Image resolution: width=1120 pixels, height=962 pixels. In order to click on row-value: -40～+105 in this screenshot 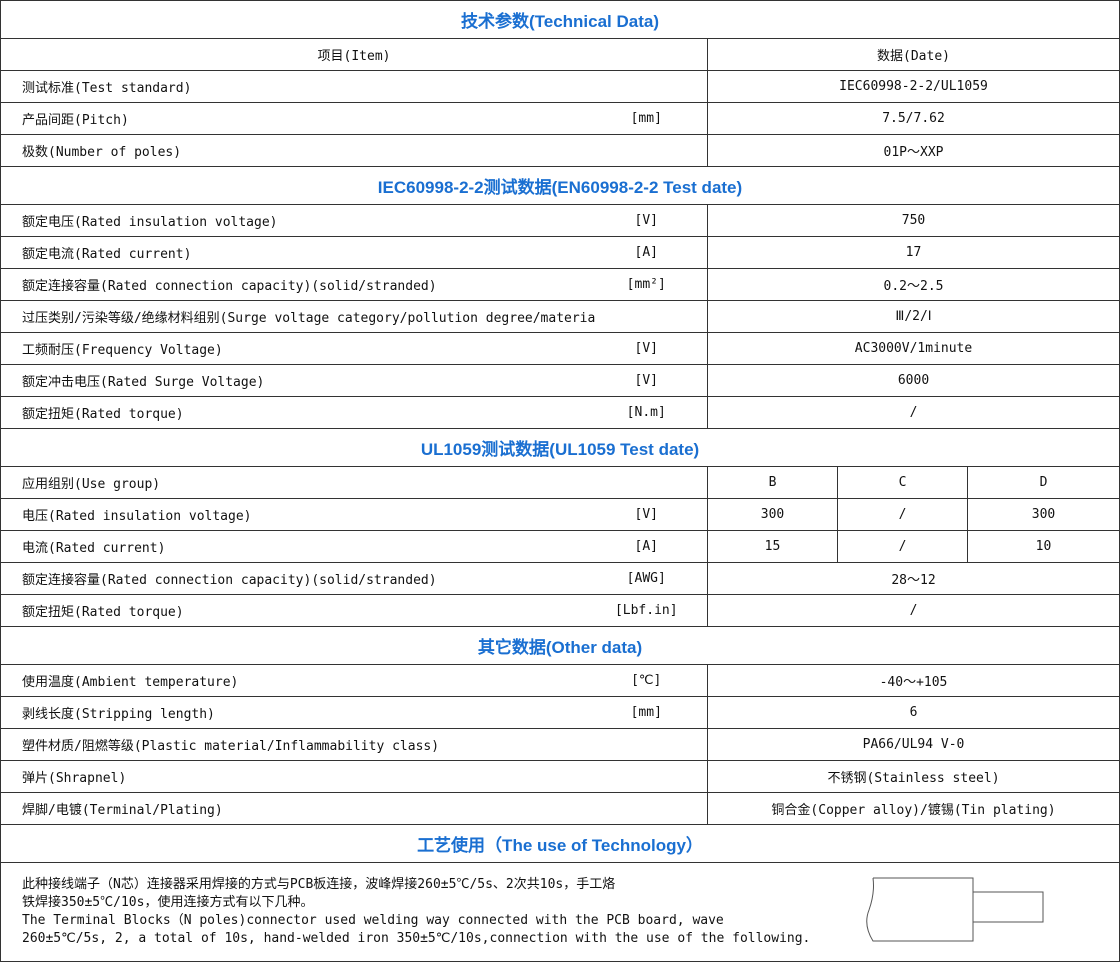, I will do `click(913, 680)`.